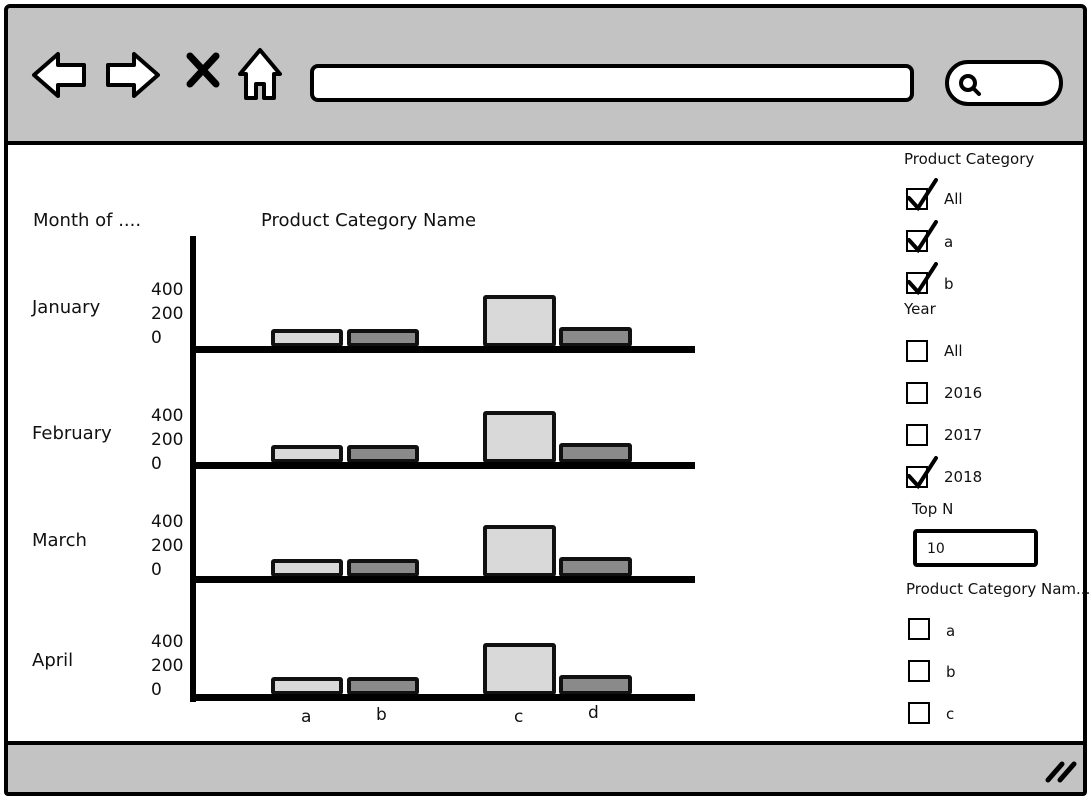 This screenshot has height=800, width=1092. What do you see at coordinates (381, 715) in the screenshot?
I see `x-tick-label: b` at bounding box center [381, 715].